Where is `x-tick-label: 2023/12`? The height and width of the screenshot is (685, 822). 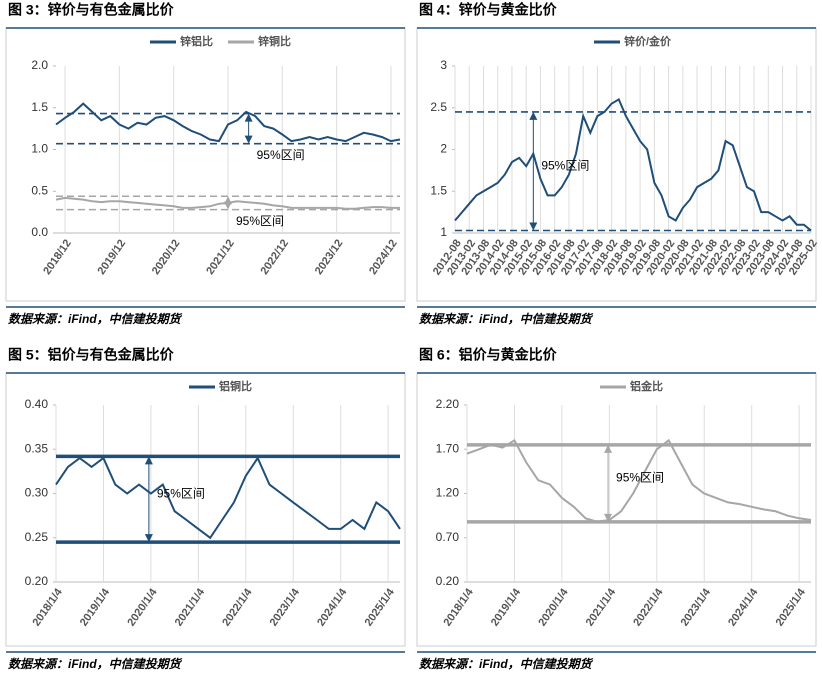 x-tick-label: 2023/12 is located at coordinates (329, 257).